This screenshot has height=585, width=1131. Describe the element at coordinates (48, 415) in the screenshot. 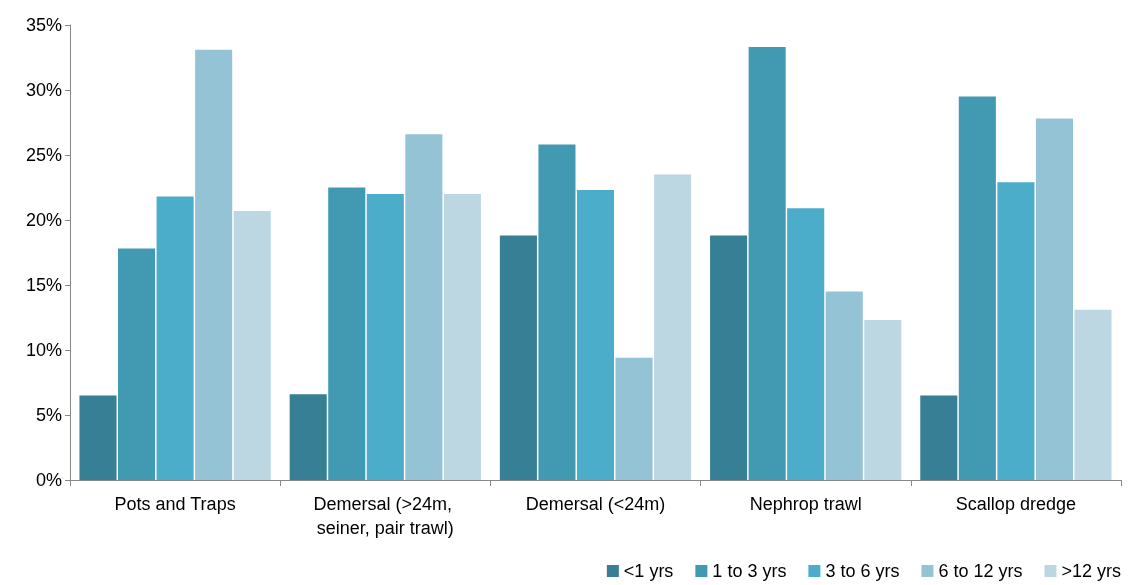

I see `y-tick-label: 5%` at that location.